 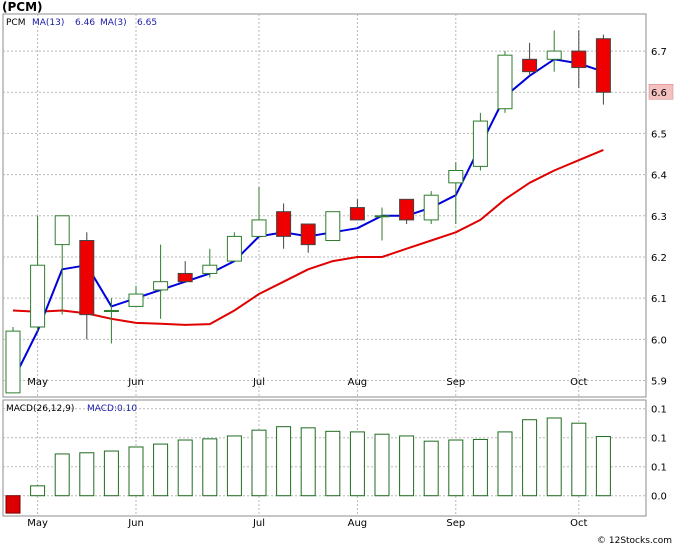 I want to click on price-tick-label: 6.7, so click(x=659, y=52).